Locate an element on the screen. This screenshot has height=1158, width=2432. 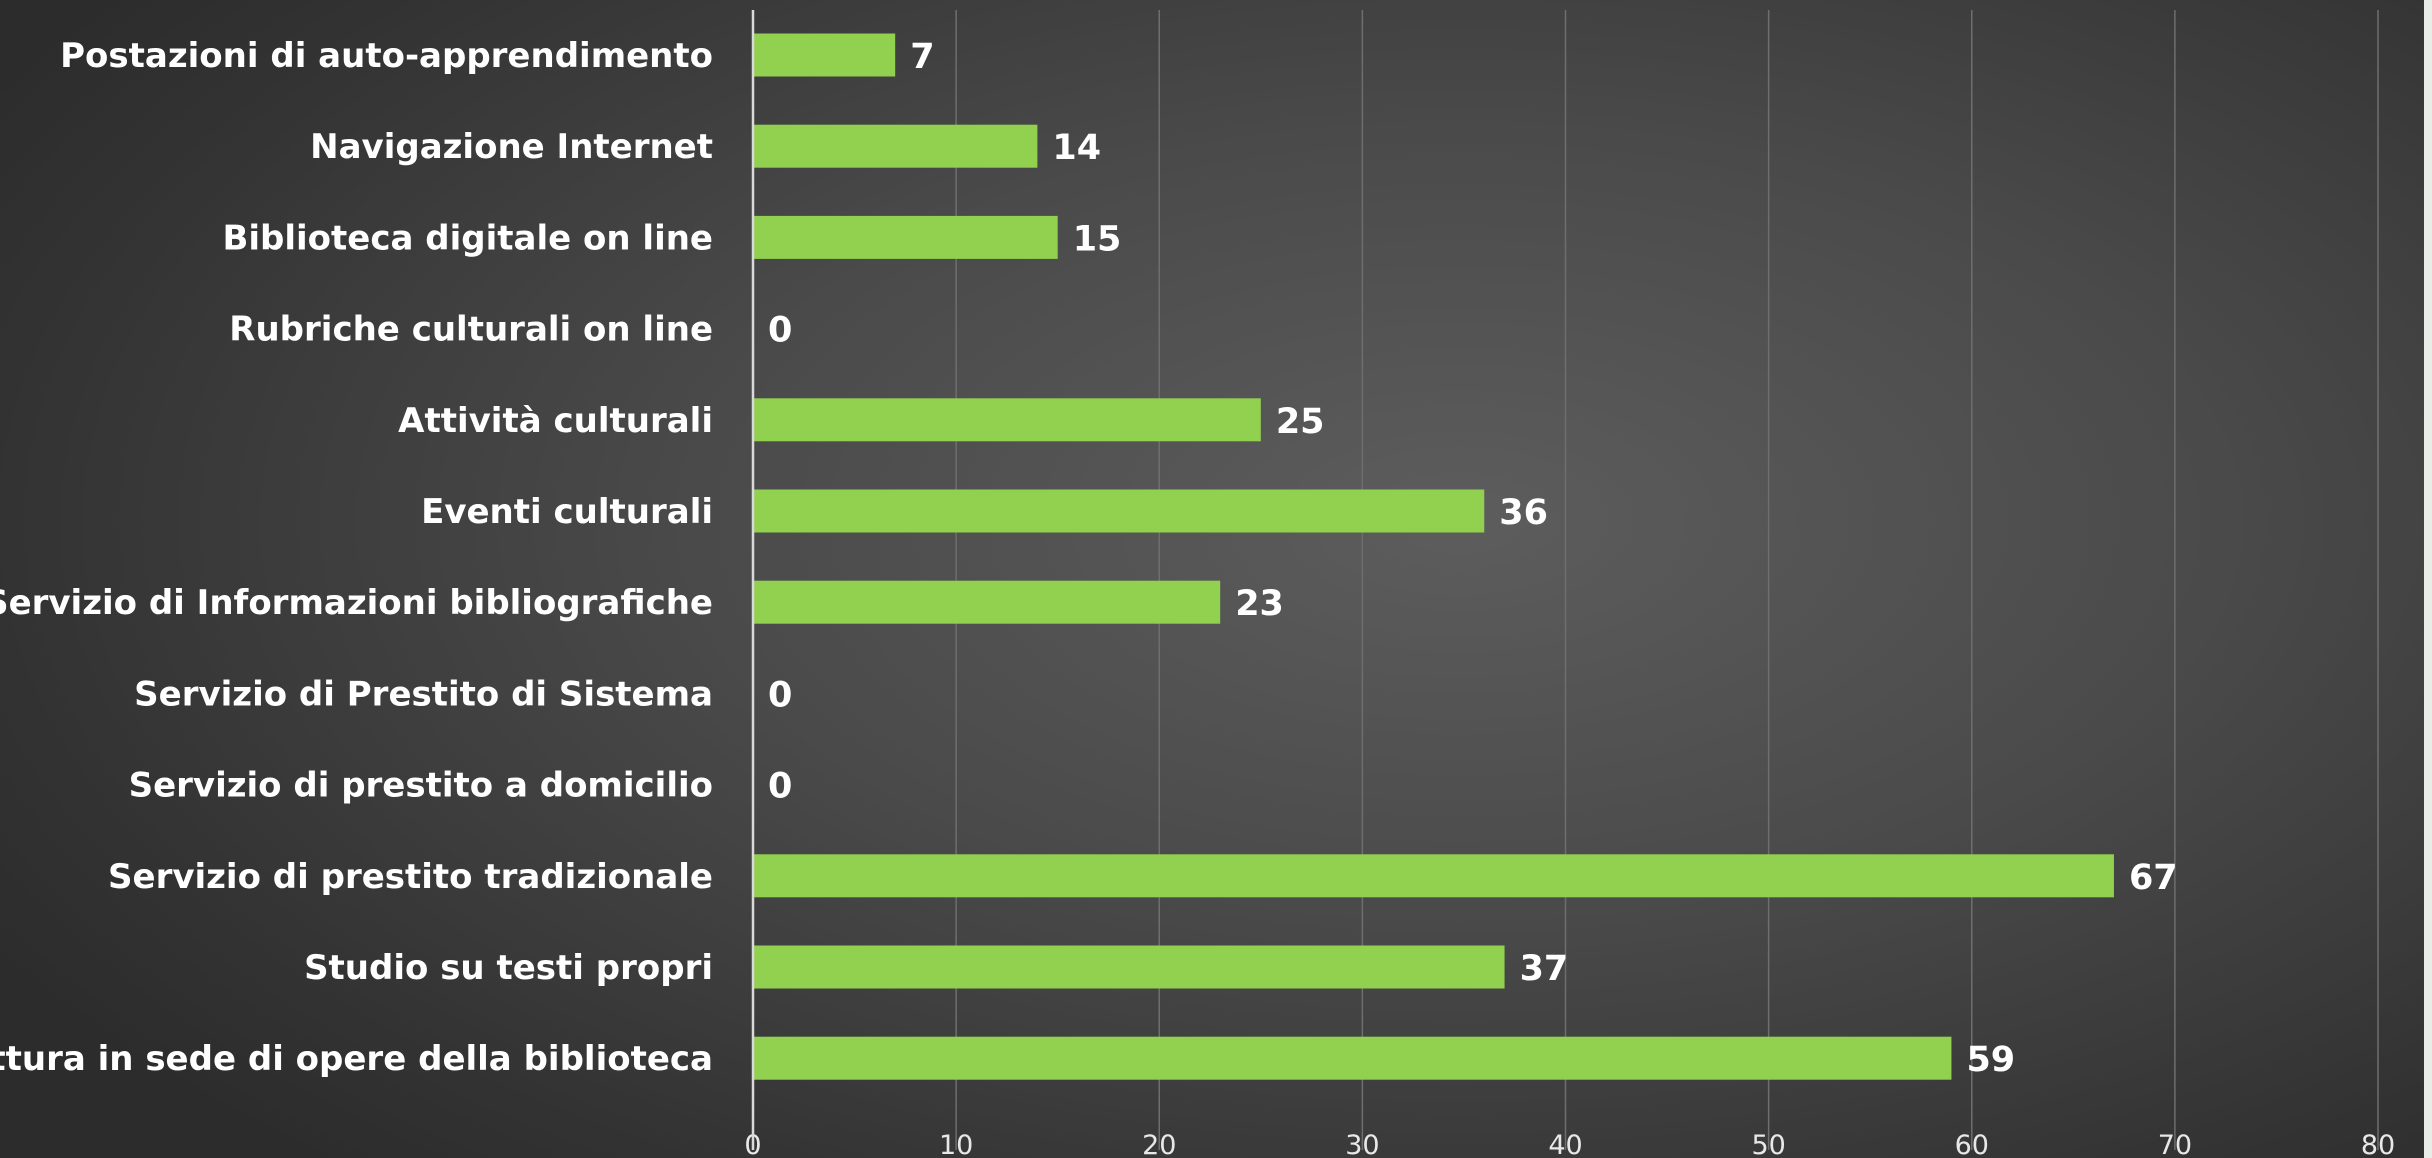
x-tick-label: 60 is located at coordinates (1972, 1144).